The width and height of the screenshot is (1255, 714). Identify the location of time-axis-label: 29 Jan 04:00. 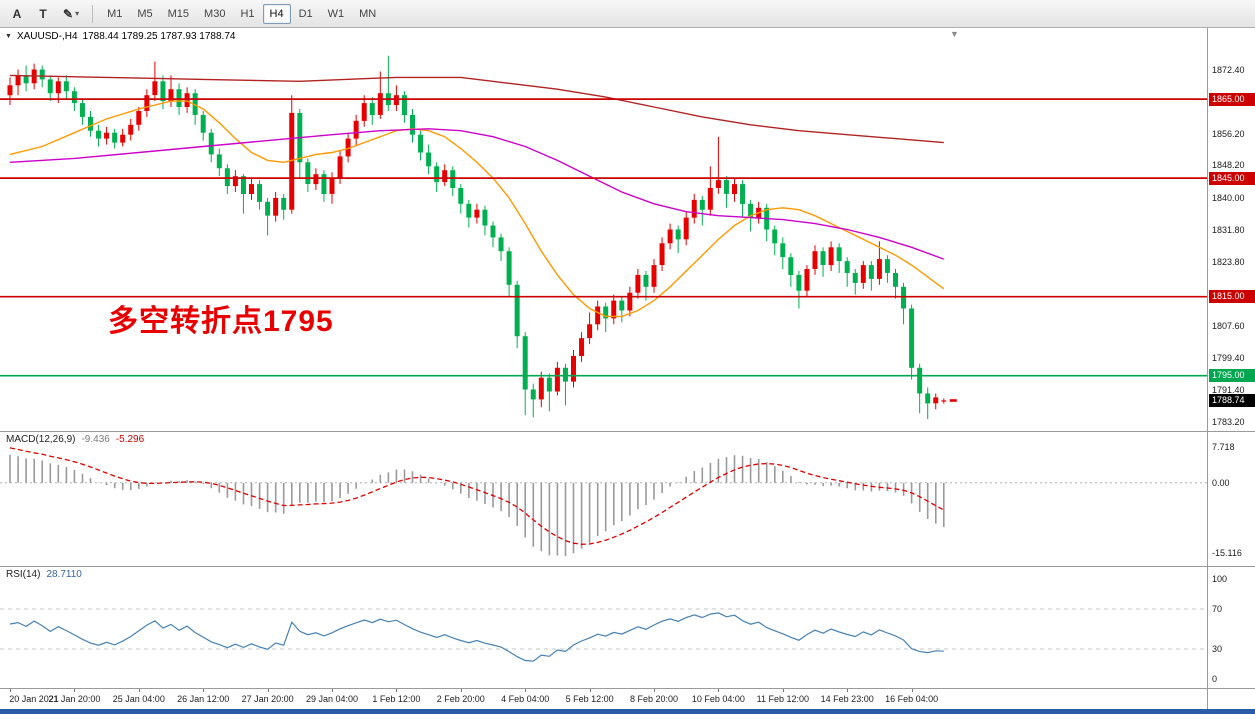
(332, 699).